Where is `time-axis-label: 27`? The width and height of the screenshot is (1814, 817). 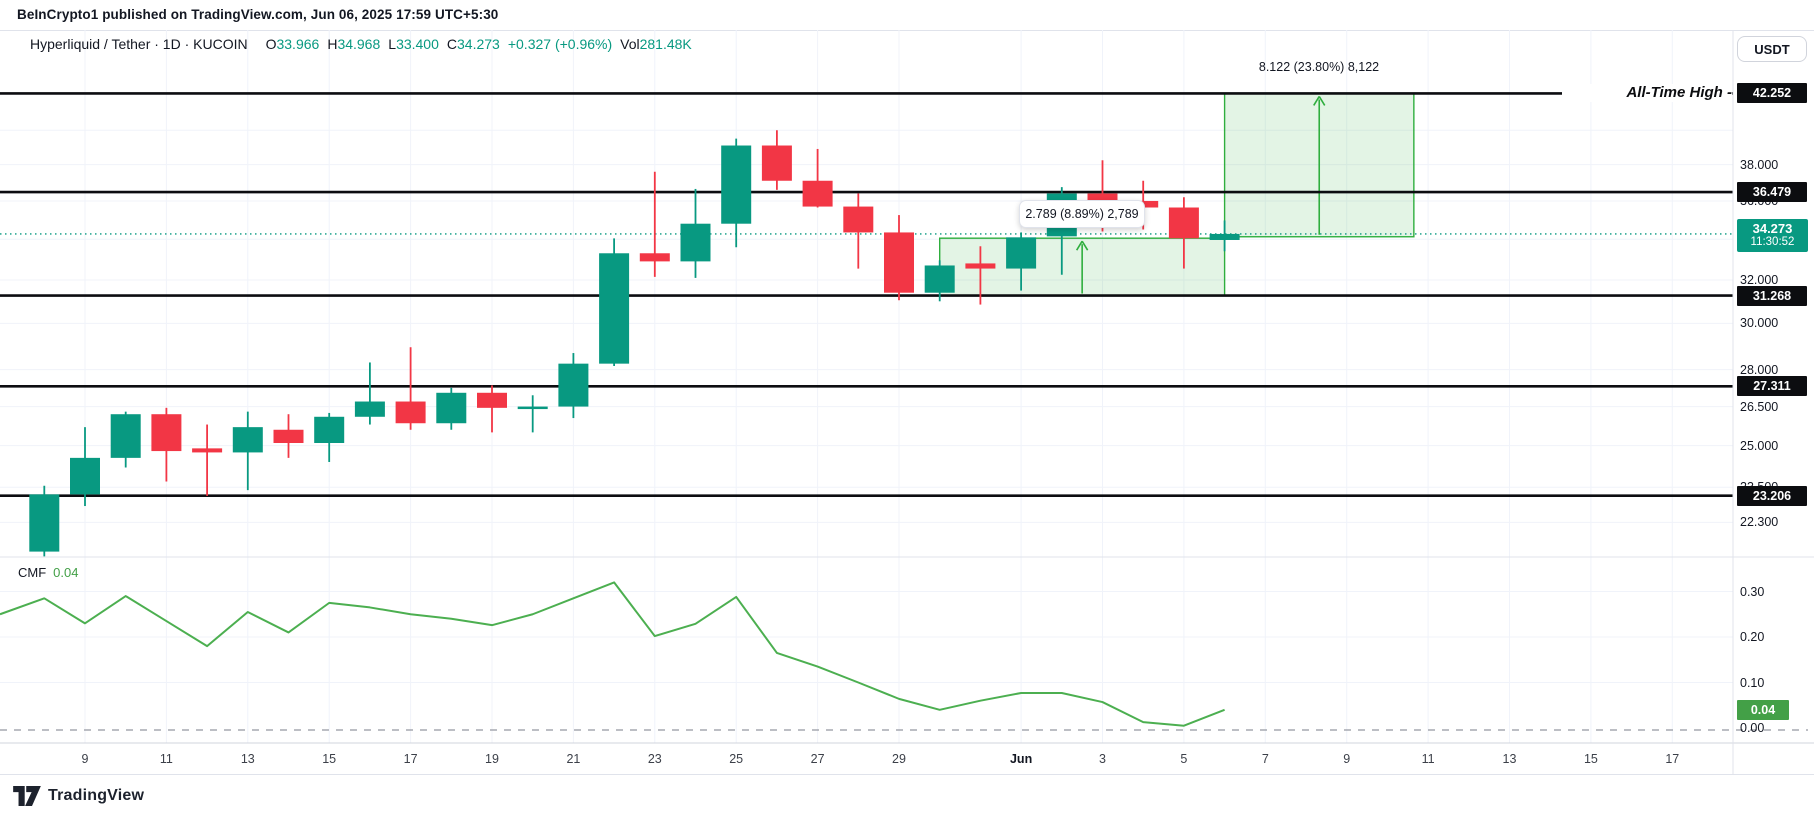
time-axis-label: 27 is located at coordinates (817, 759).